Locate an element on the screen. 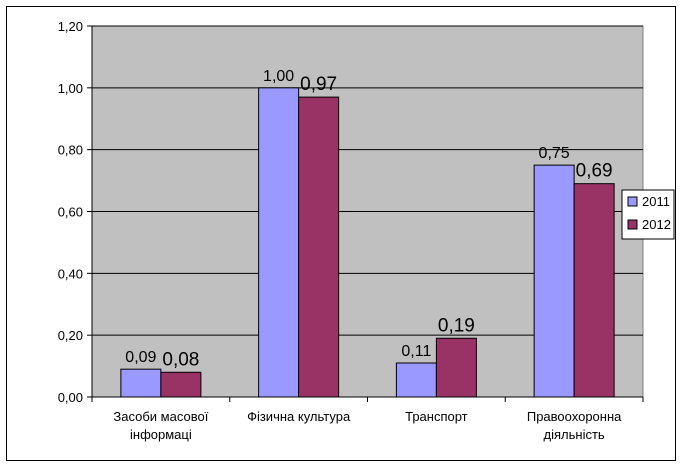 Image resolution: width=685 pixels, height=470 pixels. y-tick-label: 0,60 is located at coordinates (70, 212).